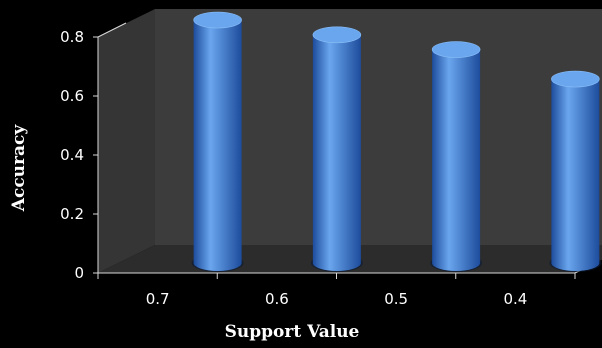 The height and width of the screenshot is (348, 602). Describe the element at coordinates (126, 141) in the screenshot. I see `side-wall` at that location.